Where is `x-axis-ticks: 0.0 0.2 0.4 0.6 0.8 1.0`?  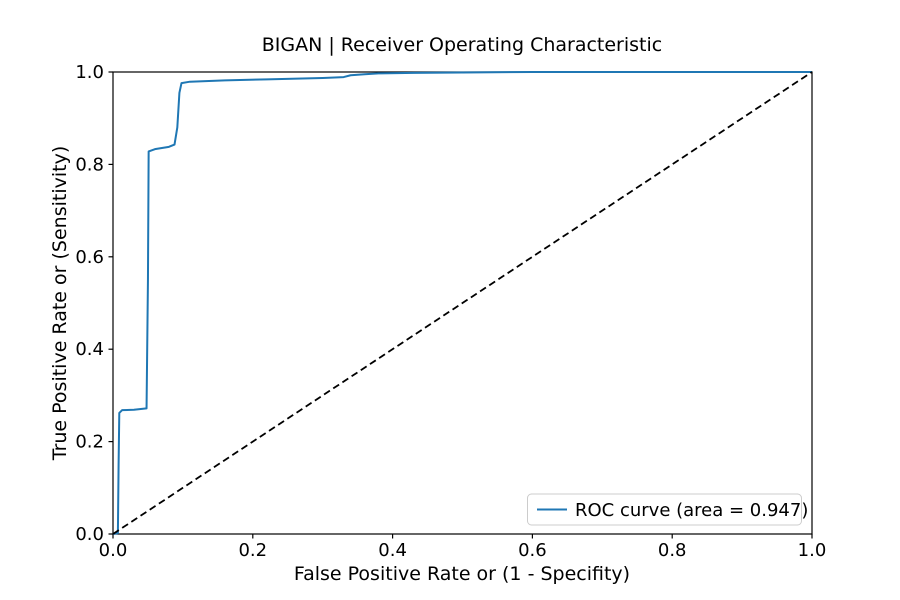 x-axis-ticks: 0.0 0.2 0.4 0.6 0.8 1.0 is located at coordinates (463, 547).